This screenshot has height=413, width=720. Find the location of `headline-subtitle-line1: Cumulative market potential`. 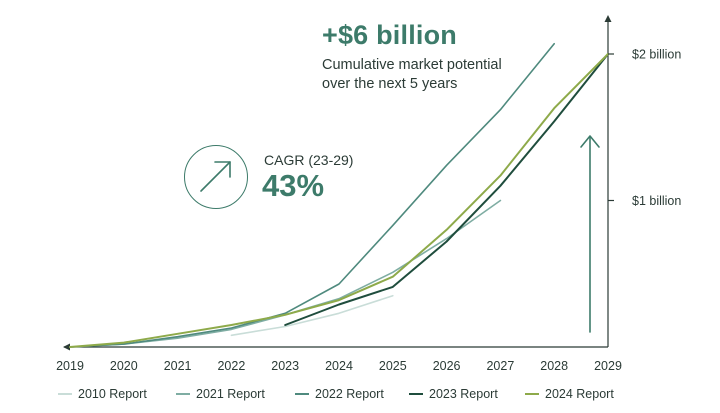

headline-subtitle-line1: Cumulative market potential is located at coordinates (412, 65).